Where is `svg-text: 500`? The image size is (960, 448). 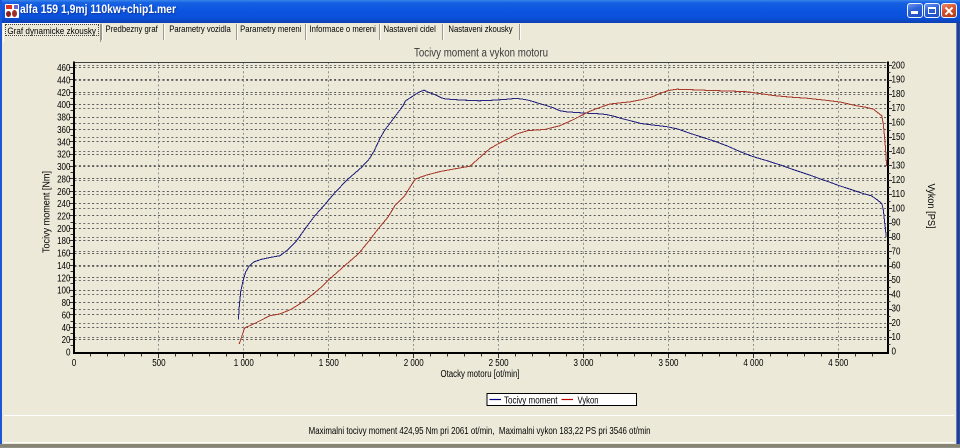
svg-text: 500 is located at coordinates (159, 363).